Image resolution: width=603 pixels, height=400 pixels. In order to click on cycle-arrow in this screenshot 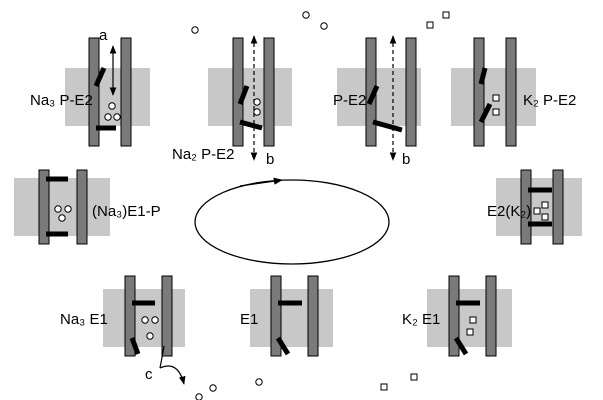, I will do `click(261, 182)`.